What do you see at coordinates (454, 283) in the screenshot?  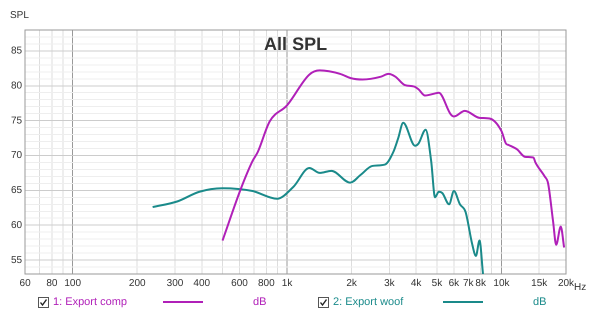 I see `x-tick-label: 6k` at bounding box center [454, 283].